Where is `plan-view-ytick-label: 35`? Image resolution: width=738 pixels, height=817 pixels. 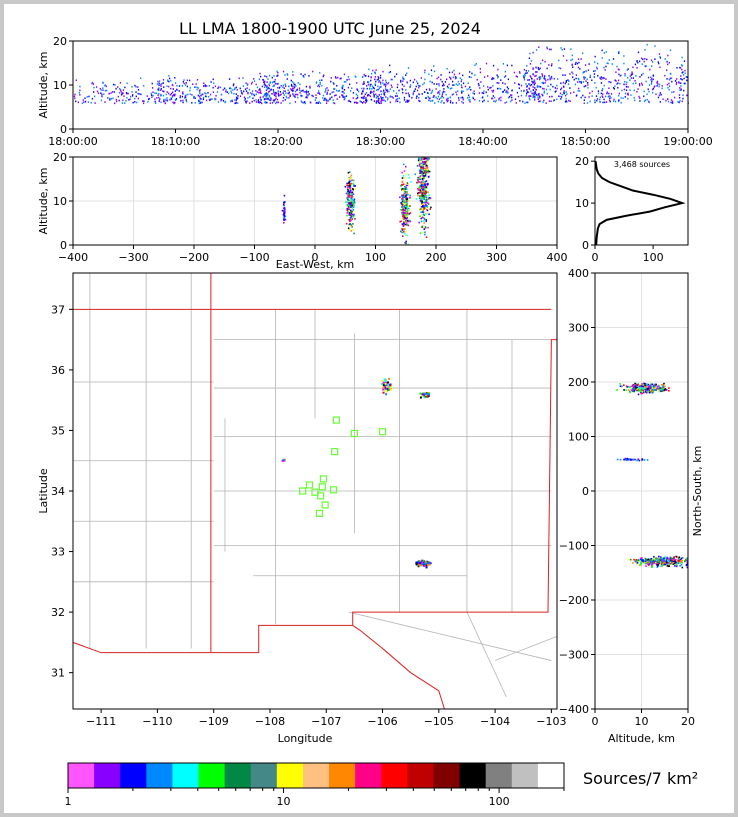 plan-view-ytick-label: 35 is located at coordinates (58, 430).